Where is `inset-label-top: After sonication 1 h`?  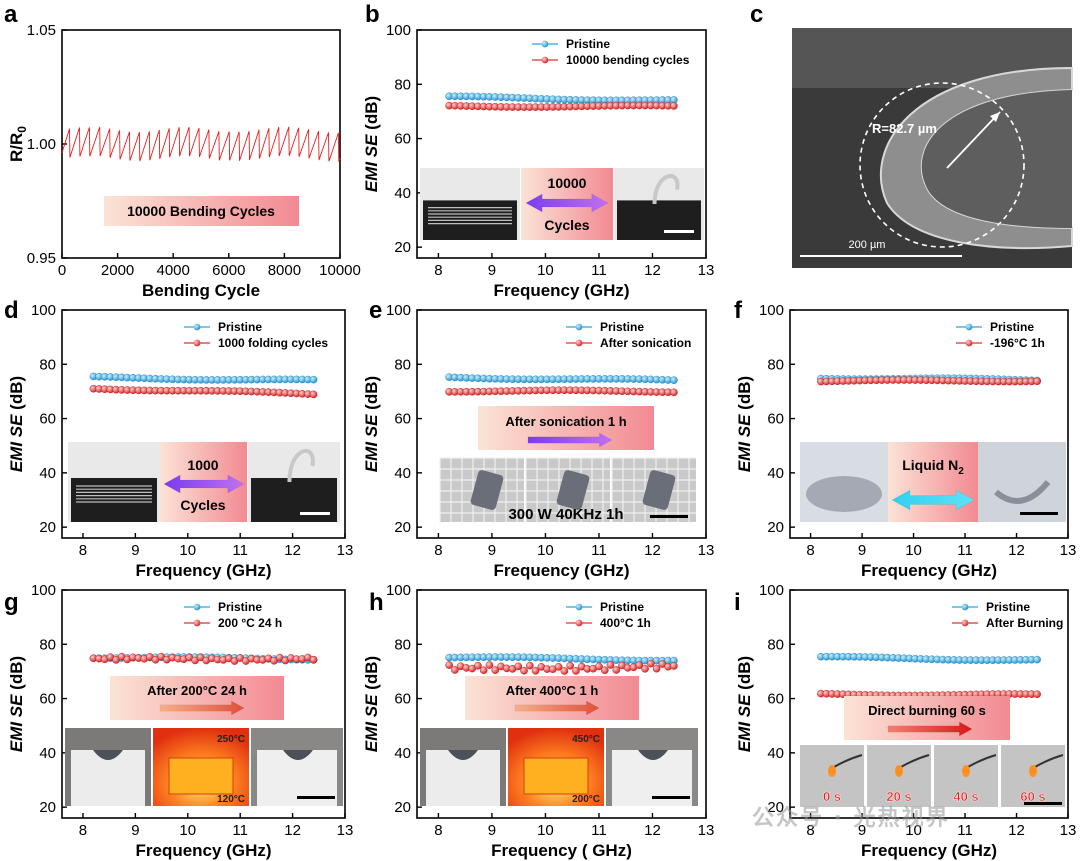
inset-label-top: After sonication 1 h is located at coordinates (565, 421).